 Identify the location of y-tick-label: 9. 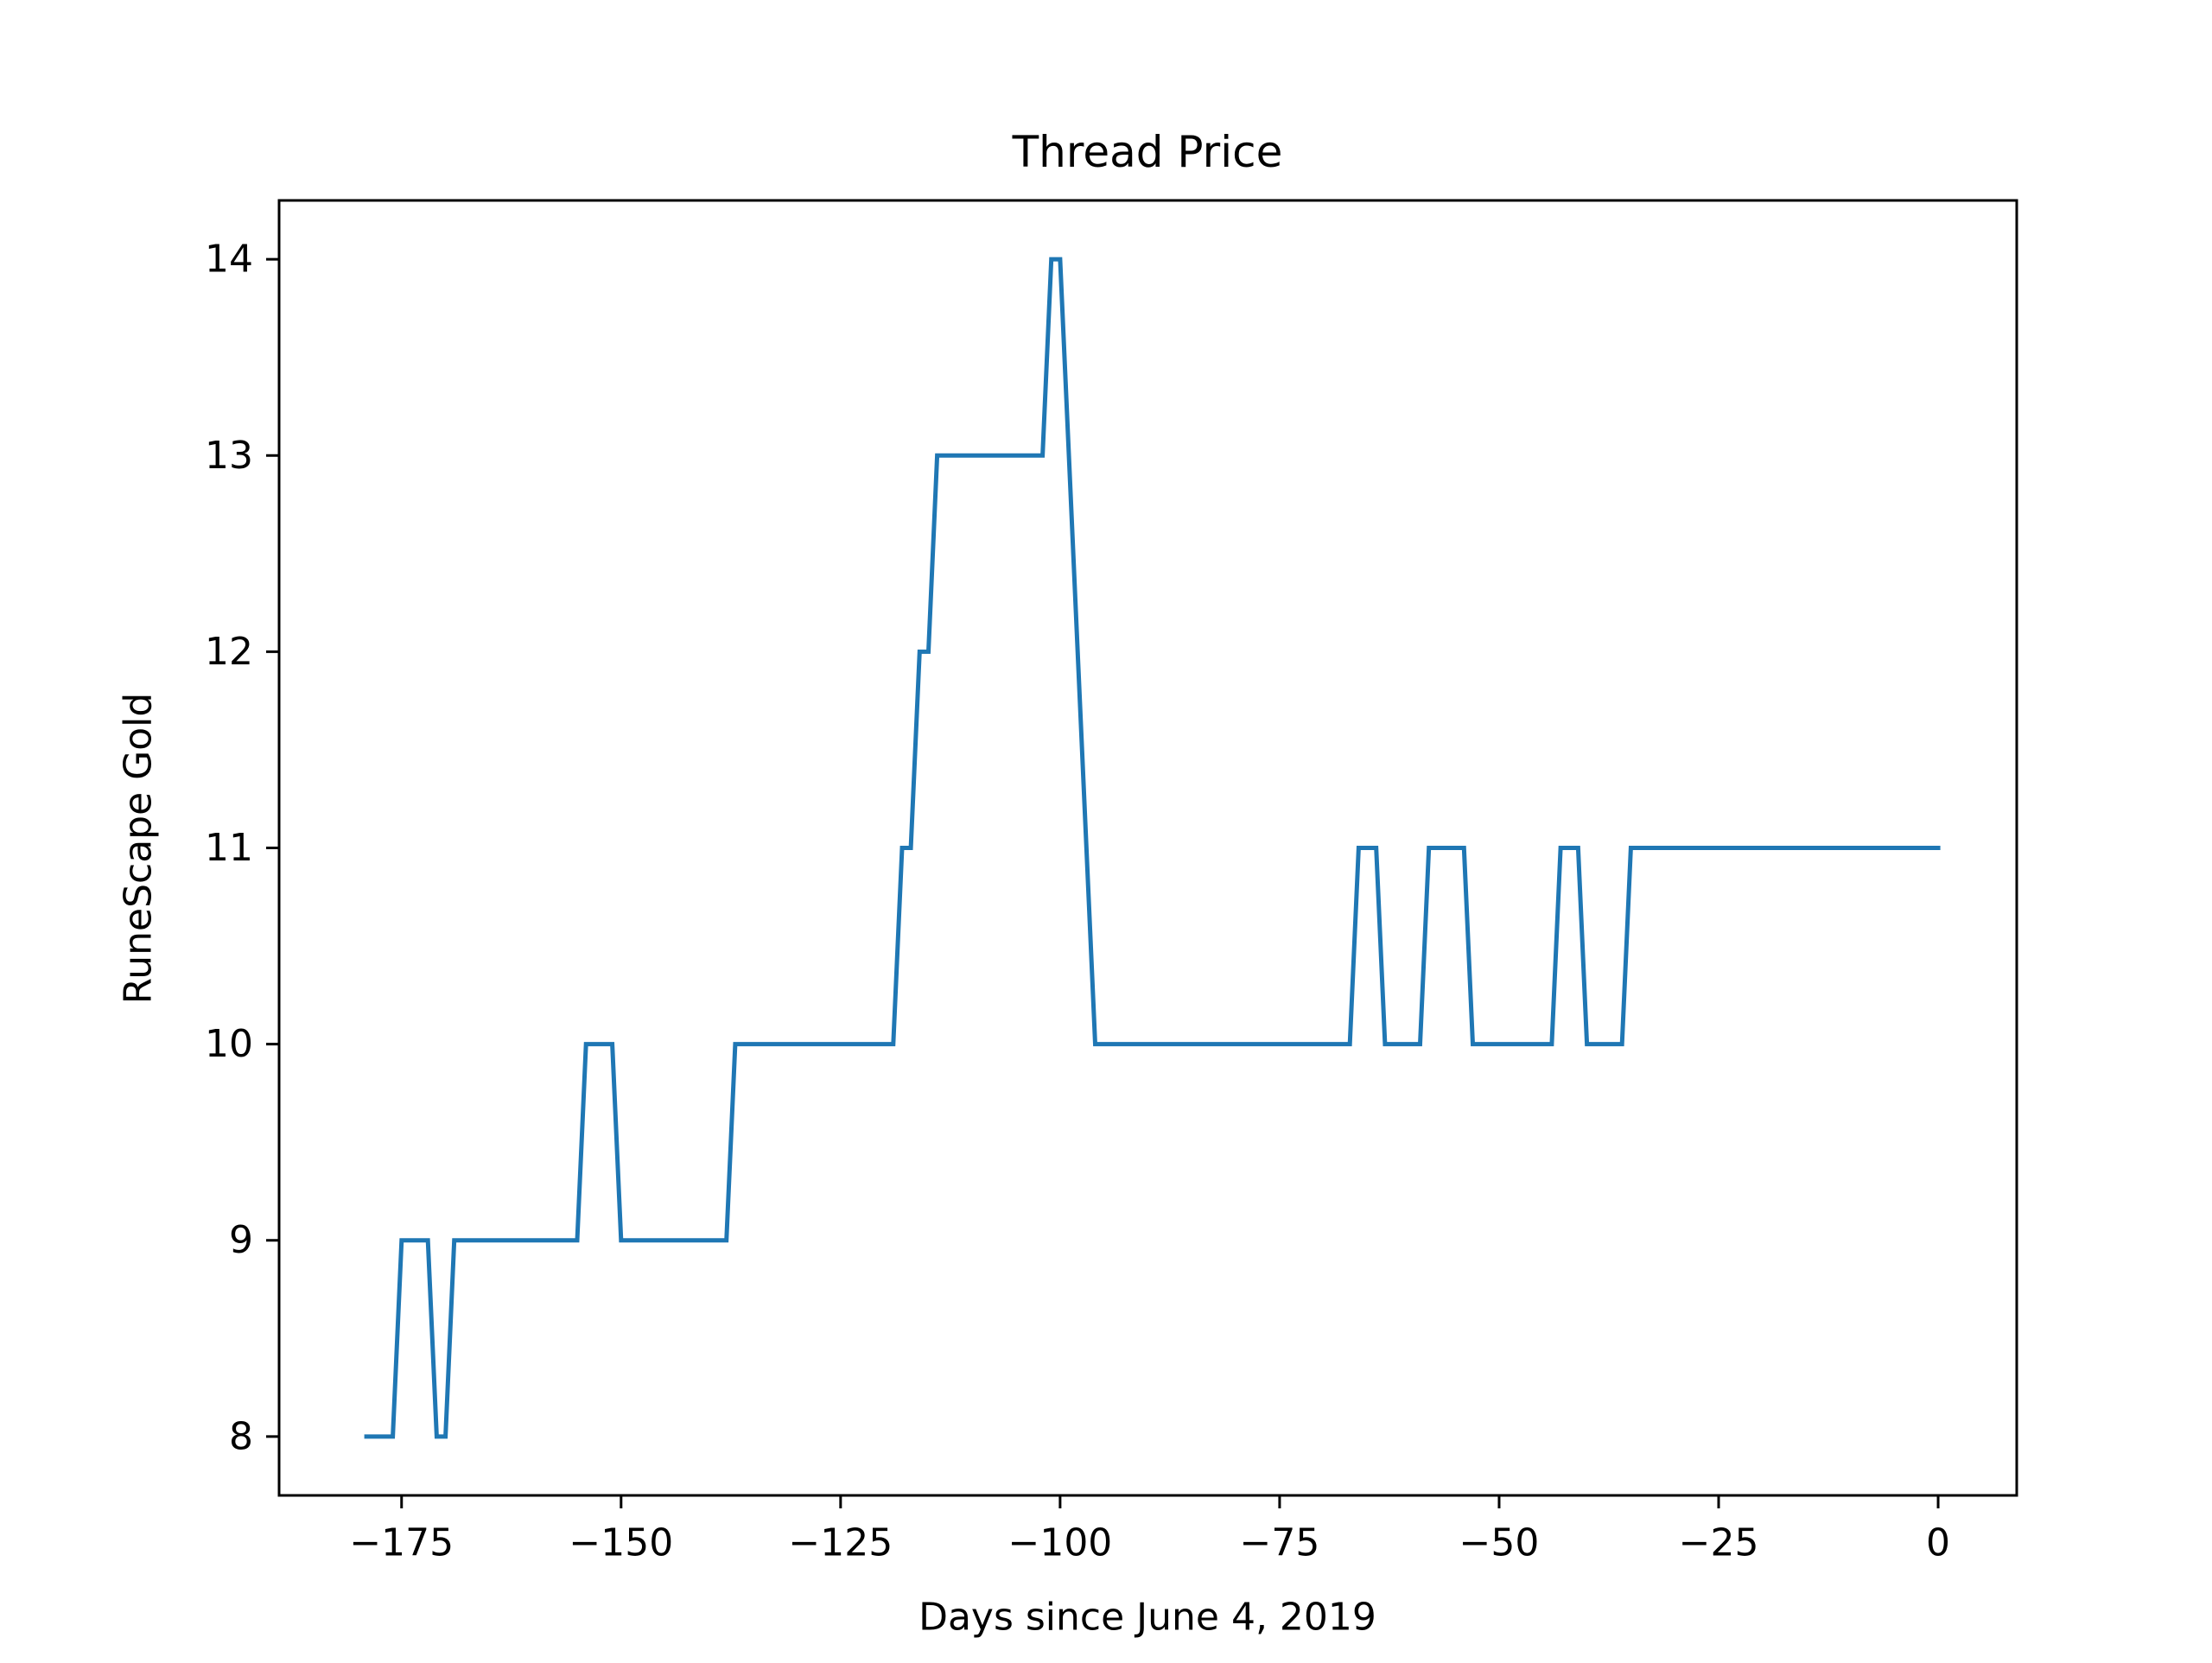
(241, 1240).